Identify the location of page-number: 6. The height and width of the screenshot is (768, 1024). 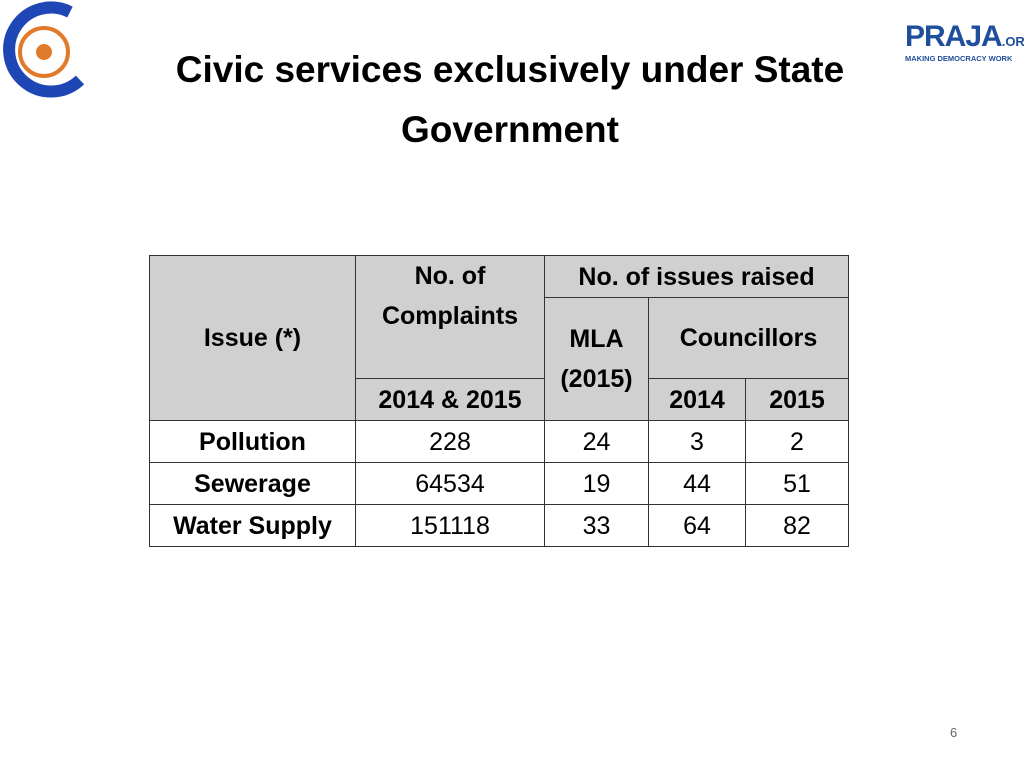
(954, 732).